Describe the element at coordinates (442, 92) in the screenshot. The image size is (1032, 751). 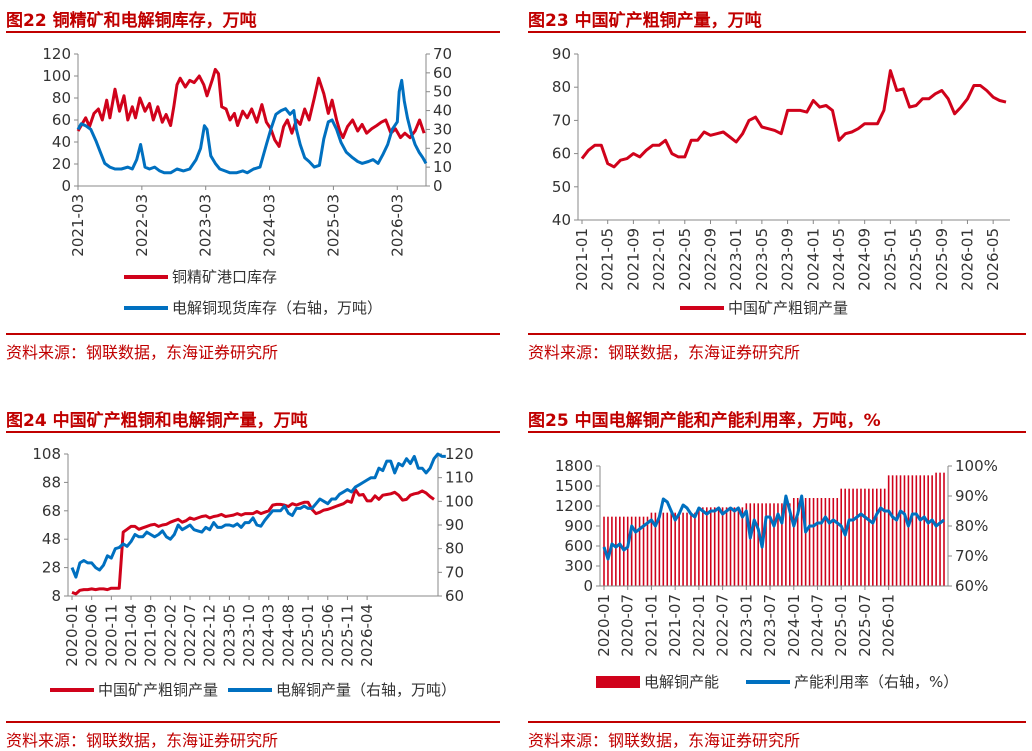
I see `y2-tick-label: 50` at that location.